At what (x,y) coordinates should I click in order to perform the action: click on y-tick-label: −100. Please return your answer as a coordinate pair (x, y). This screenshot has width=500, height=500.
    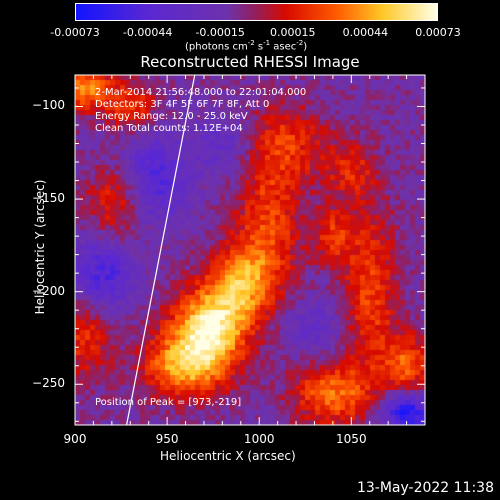
    Looking at the image, I should click on (48, 105).